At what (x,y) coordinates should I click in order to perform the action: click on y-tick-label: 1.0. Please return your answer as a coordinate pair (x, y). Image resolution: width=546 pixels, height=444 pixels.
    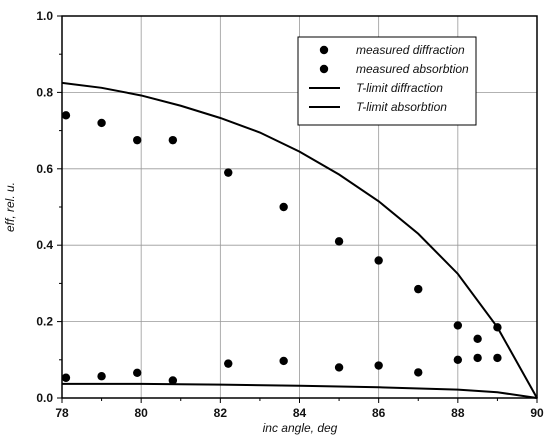
    Looking at the image, I should click on (44, 16).